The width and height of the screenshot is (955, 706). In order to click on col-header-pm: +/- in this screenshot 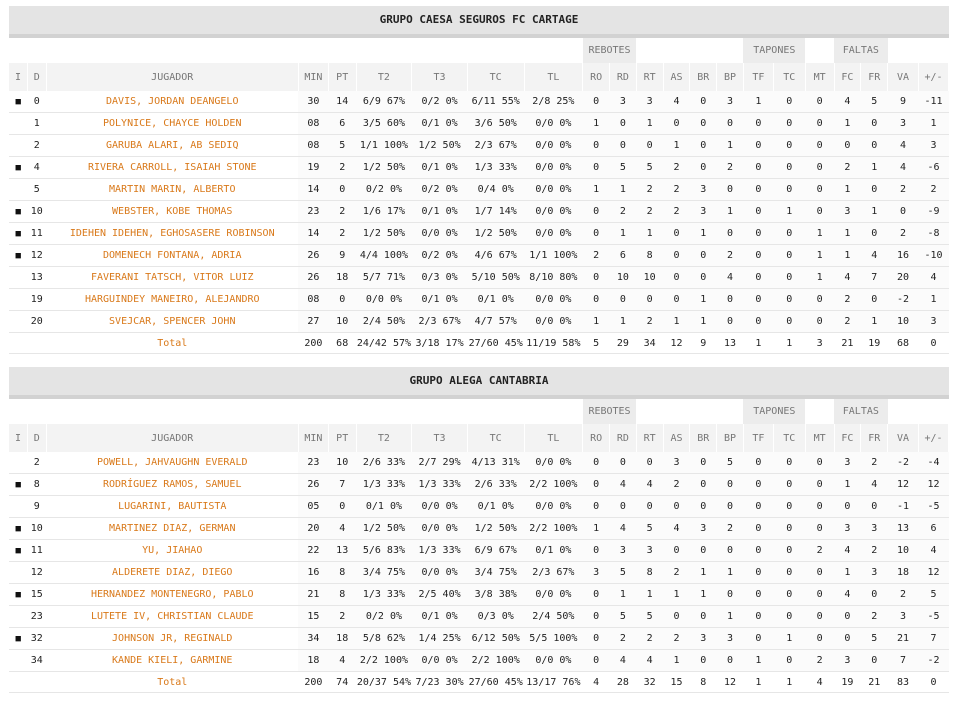, I will do `click(933, 77)`.